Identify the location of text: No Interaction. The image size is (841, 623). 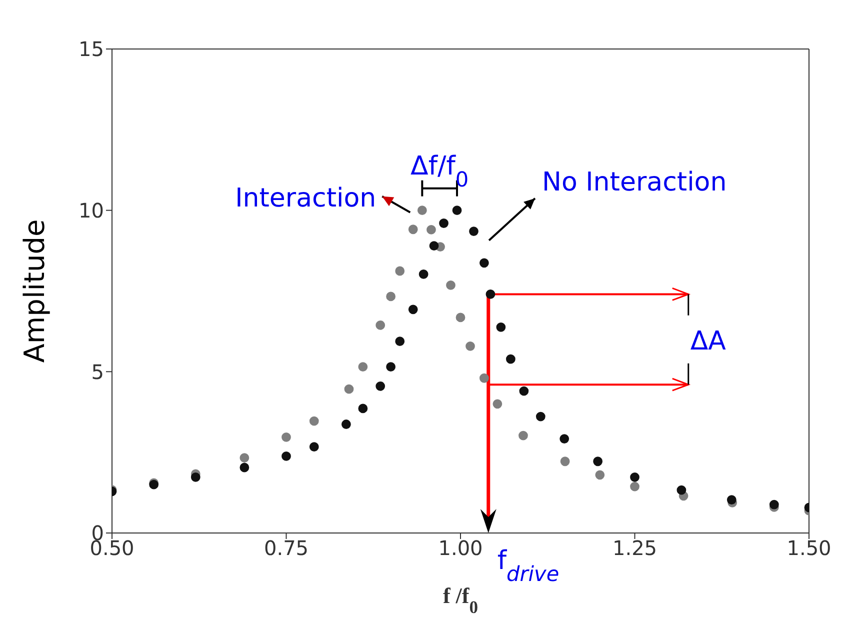
(634, 182).